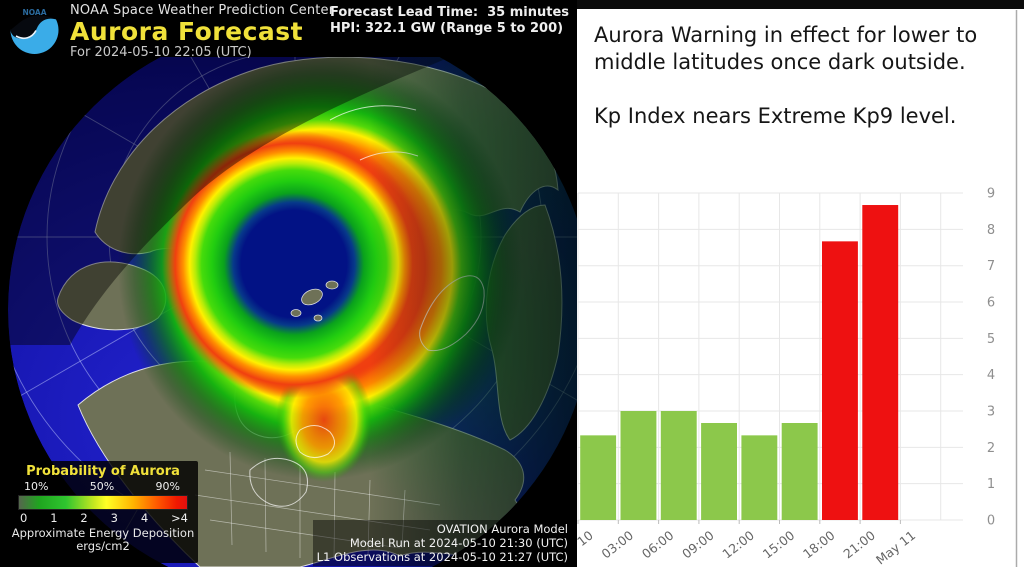 The height and width of the screenshot is (567, 1024). Describe the element at coordinates (161, 52) in the screenshot. I see `forecast-datetime: For 2024-05-10 22:05 (UTC)` at that location.